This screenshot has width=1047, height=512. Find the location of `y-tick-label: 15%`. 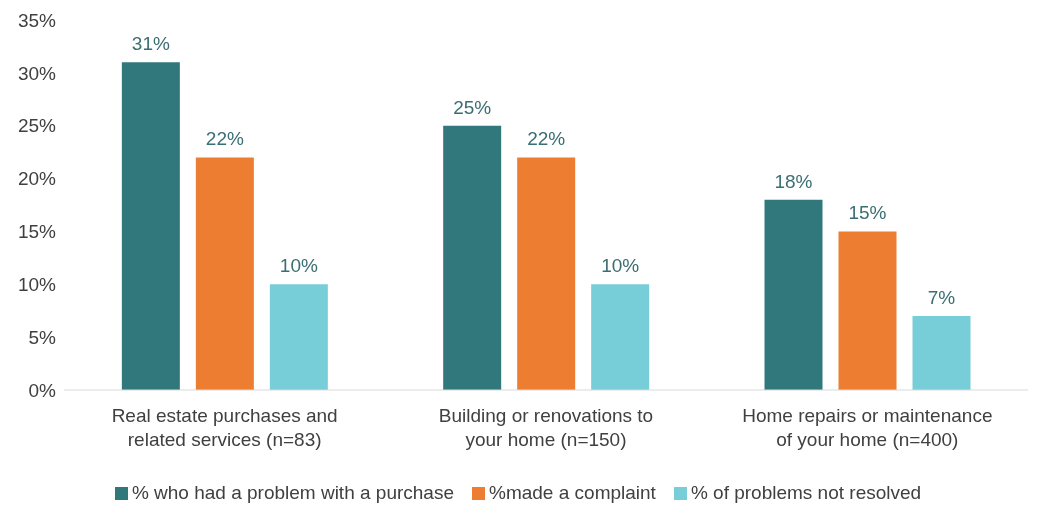

y-tick-label: 15% is located at coordinates (37, 232).